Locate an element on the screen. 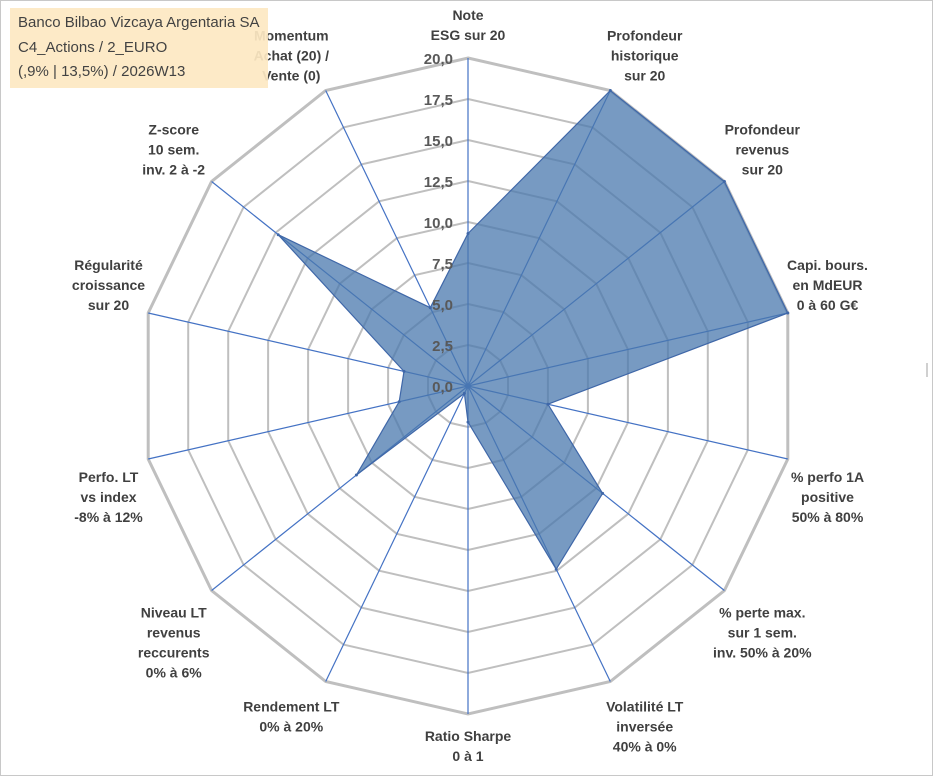 This screenshot has width=933, height=776. tick-label: 20,0 is located at coordinates (438, 59).